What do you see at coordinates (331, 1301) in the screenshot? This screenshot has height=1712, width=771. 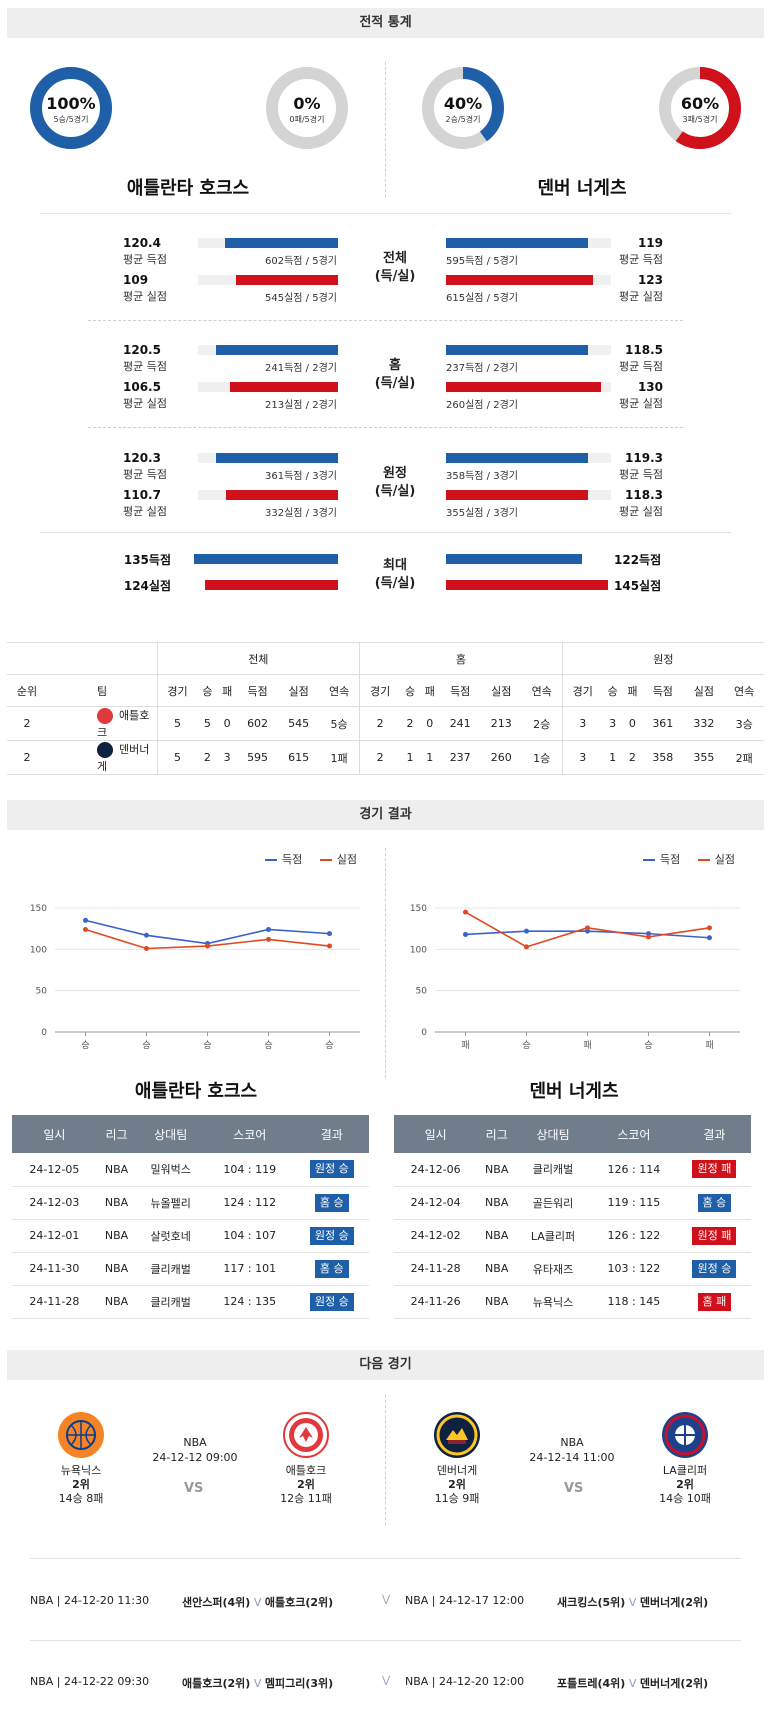 I see `result-badge: 원정 승` at bounding box center [331, 1301].